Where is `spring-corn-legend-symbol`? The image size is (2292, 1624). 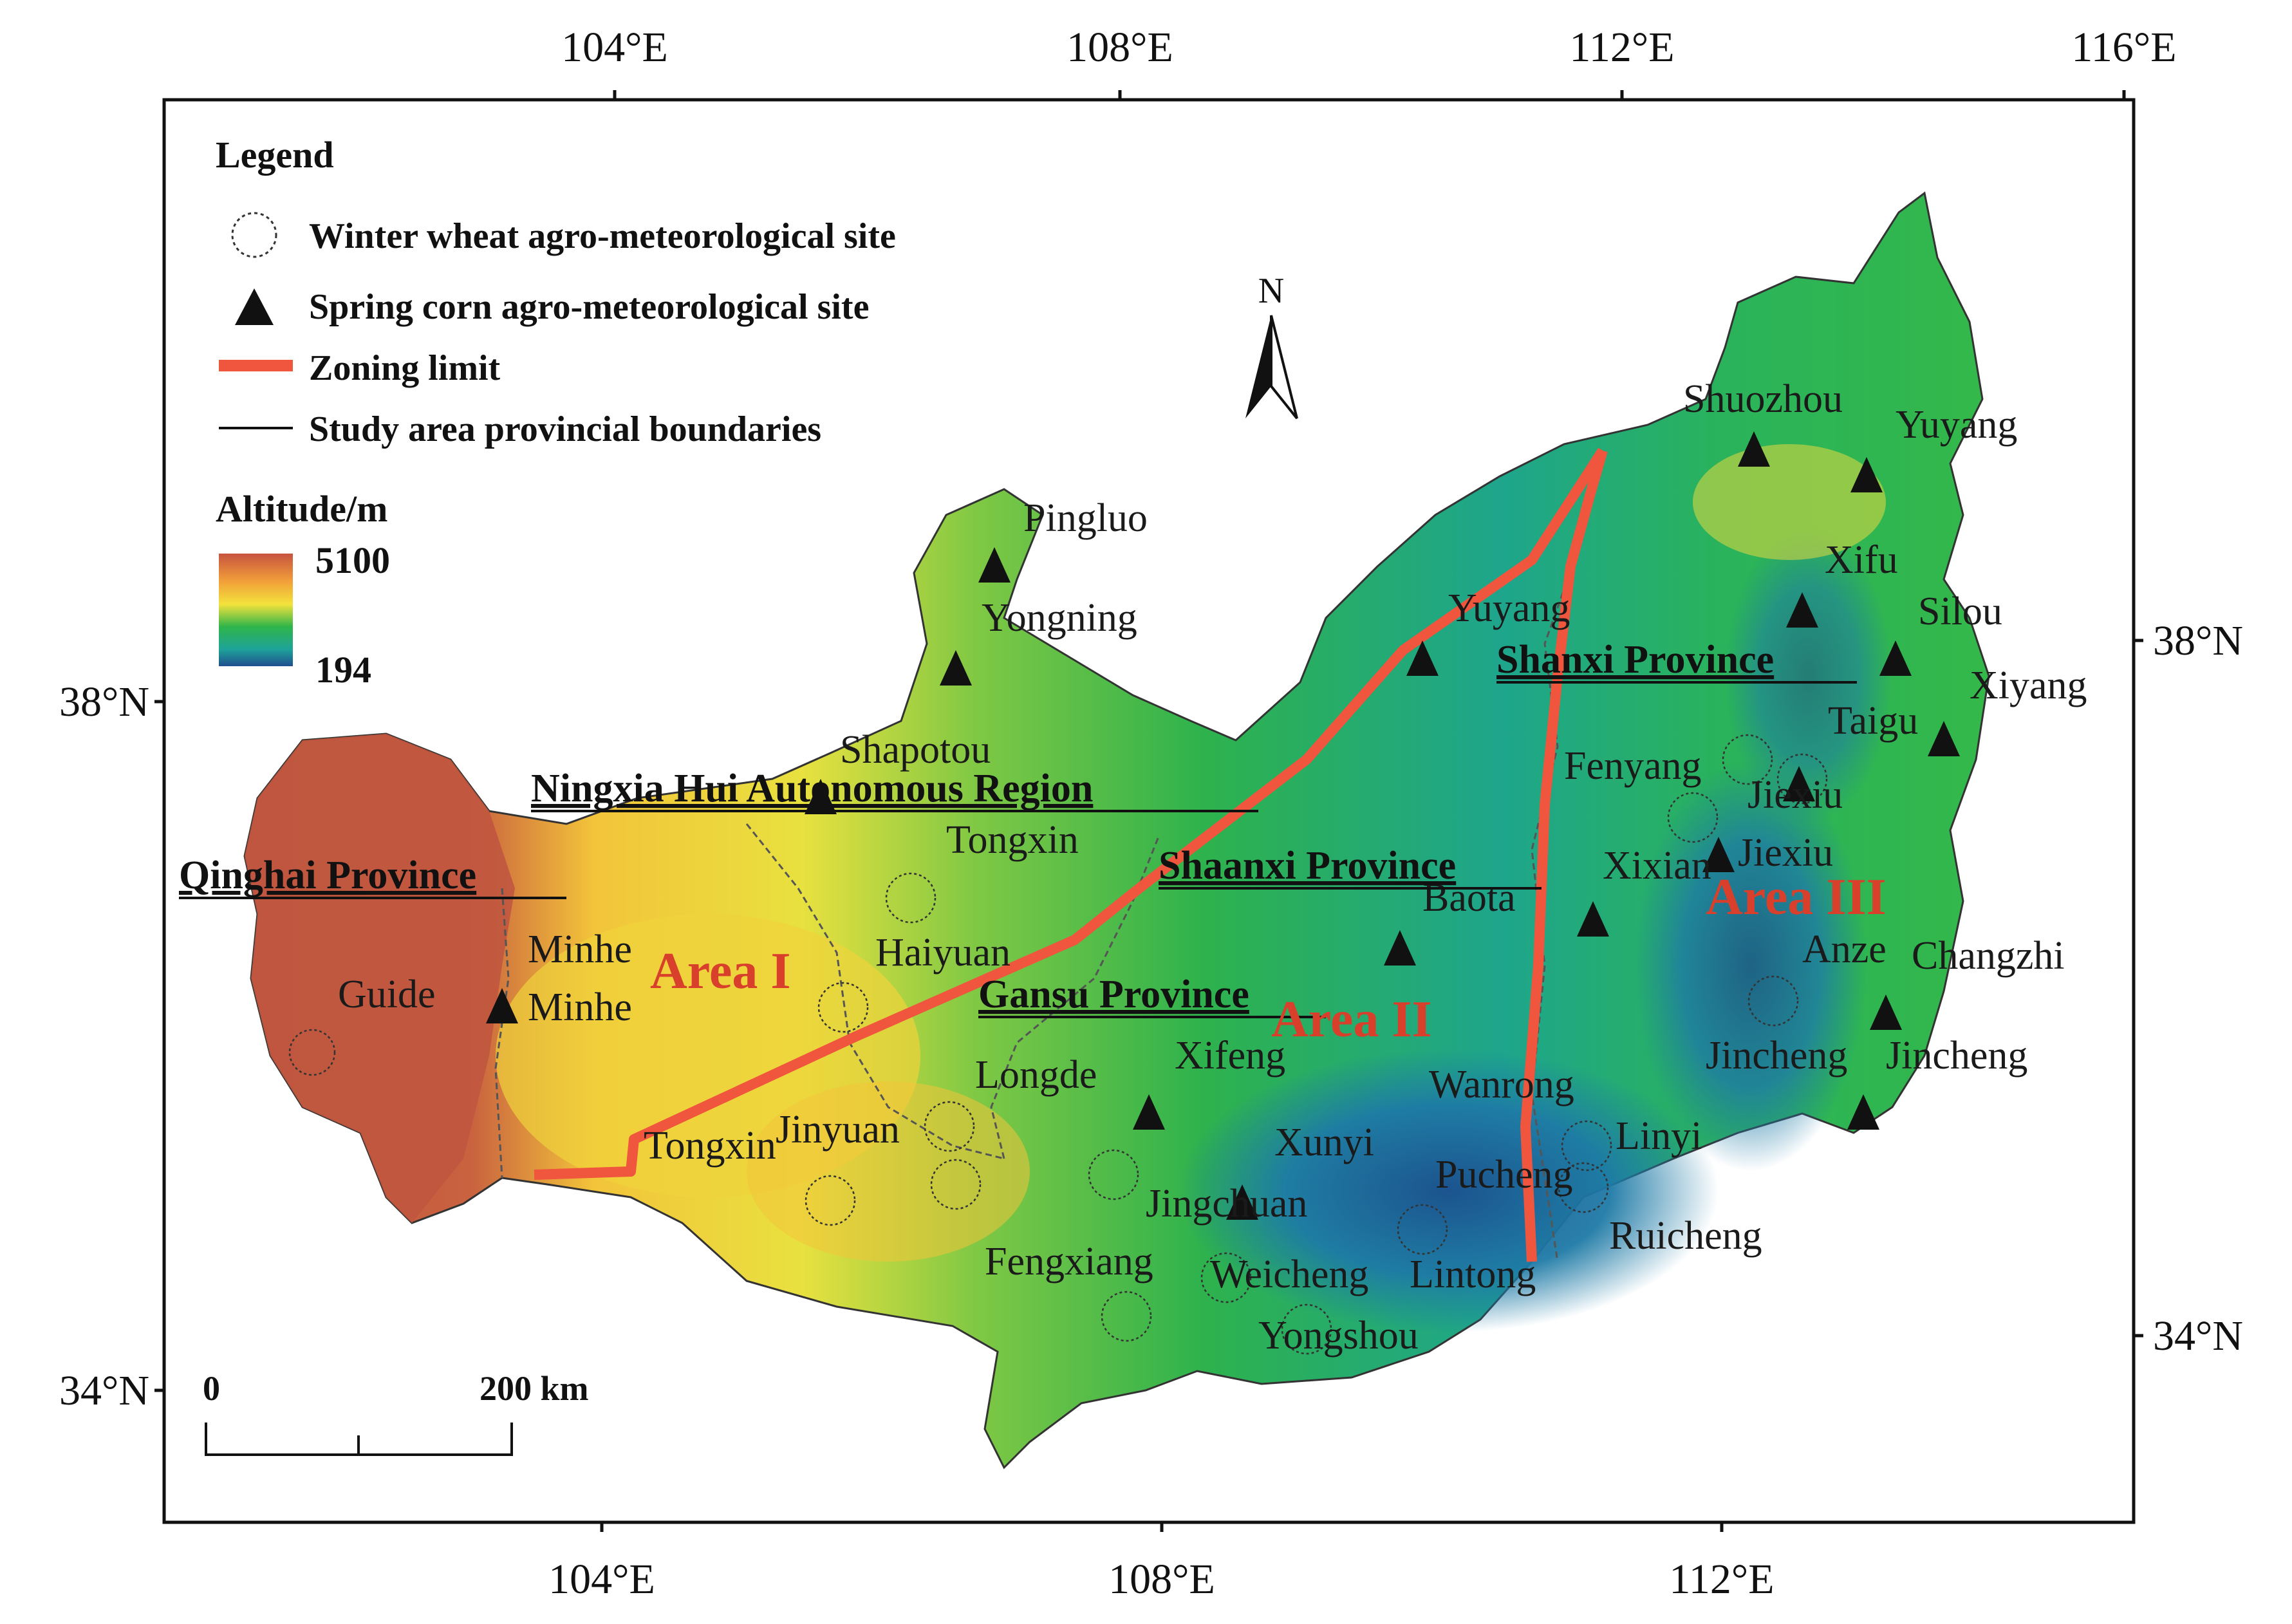 spring-corn-legend-symbol is located at coordinates (254, 306).